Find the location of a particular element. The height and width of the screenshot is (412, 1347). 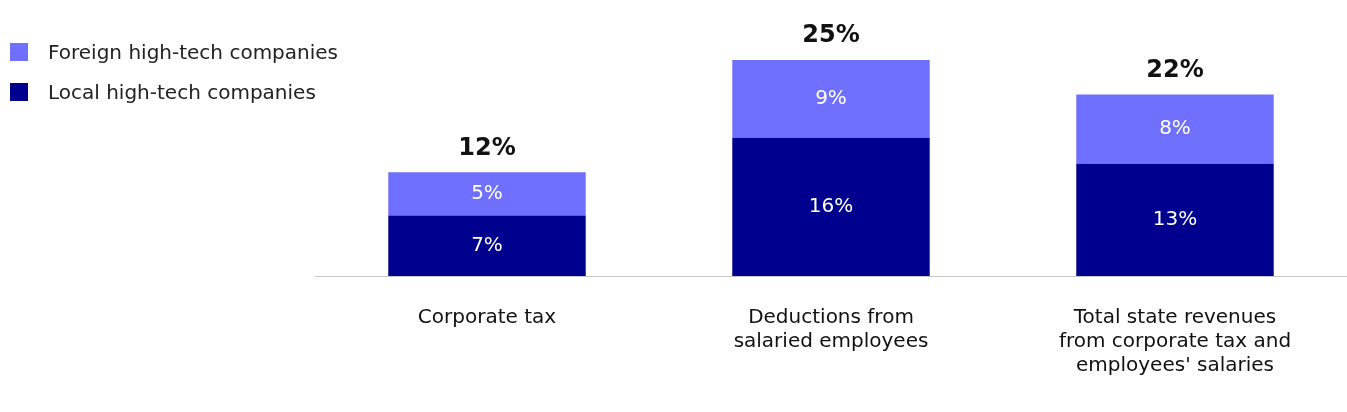

data-label: 13% is located at coordinates (1175, 218).